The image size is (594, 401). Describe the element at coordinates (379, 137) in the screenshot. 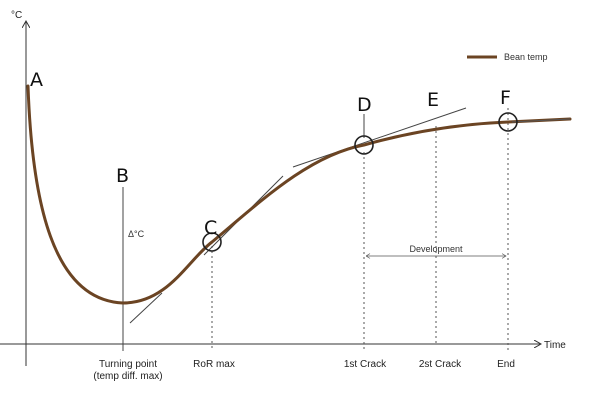

I see `tangent-first-crack` at that location.